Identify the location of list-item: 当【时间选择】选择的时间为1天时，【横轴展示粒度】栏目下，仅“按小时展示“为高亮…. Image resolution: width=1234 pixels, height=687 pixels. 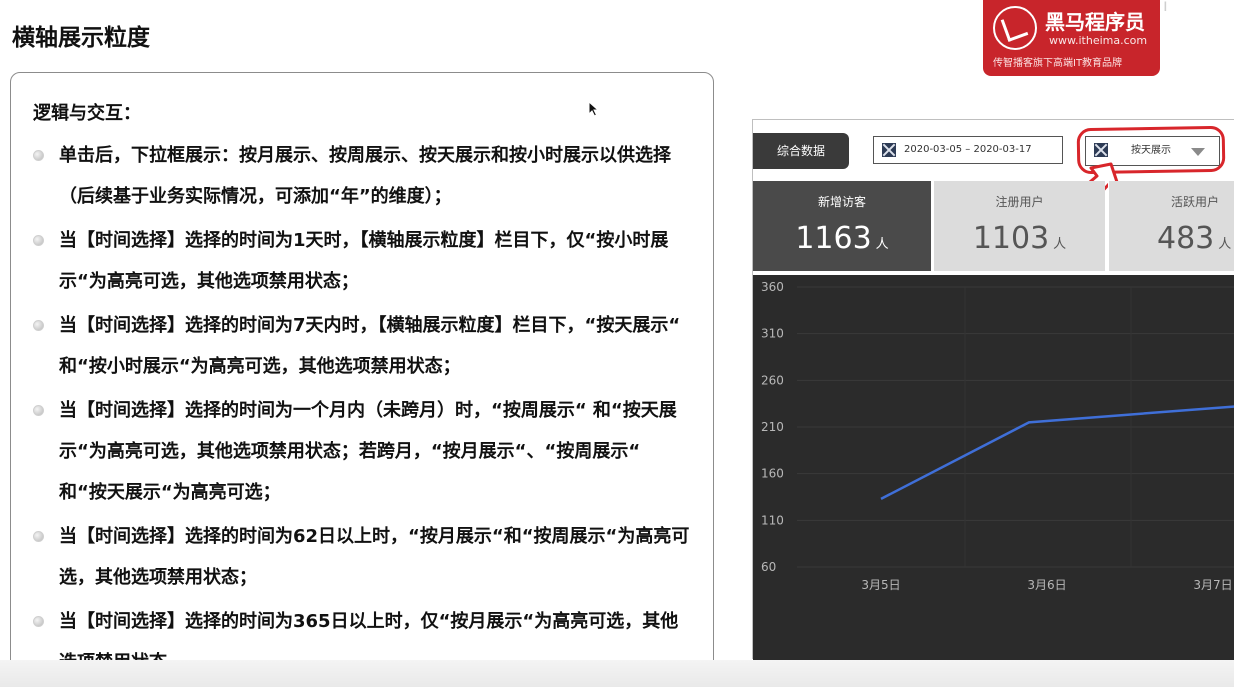
(363, 261).